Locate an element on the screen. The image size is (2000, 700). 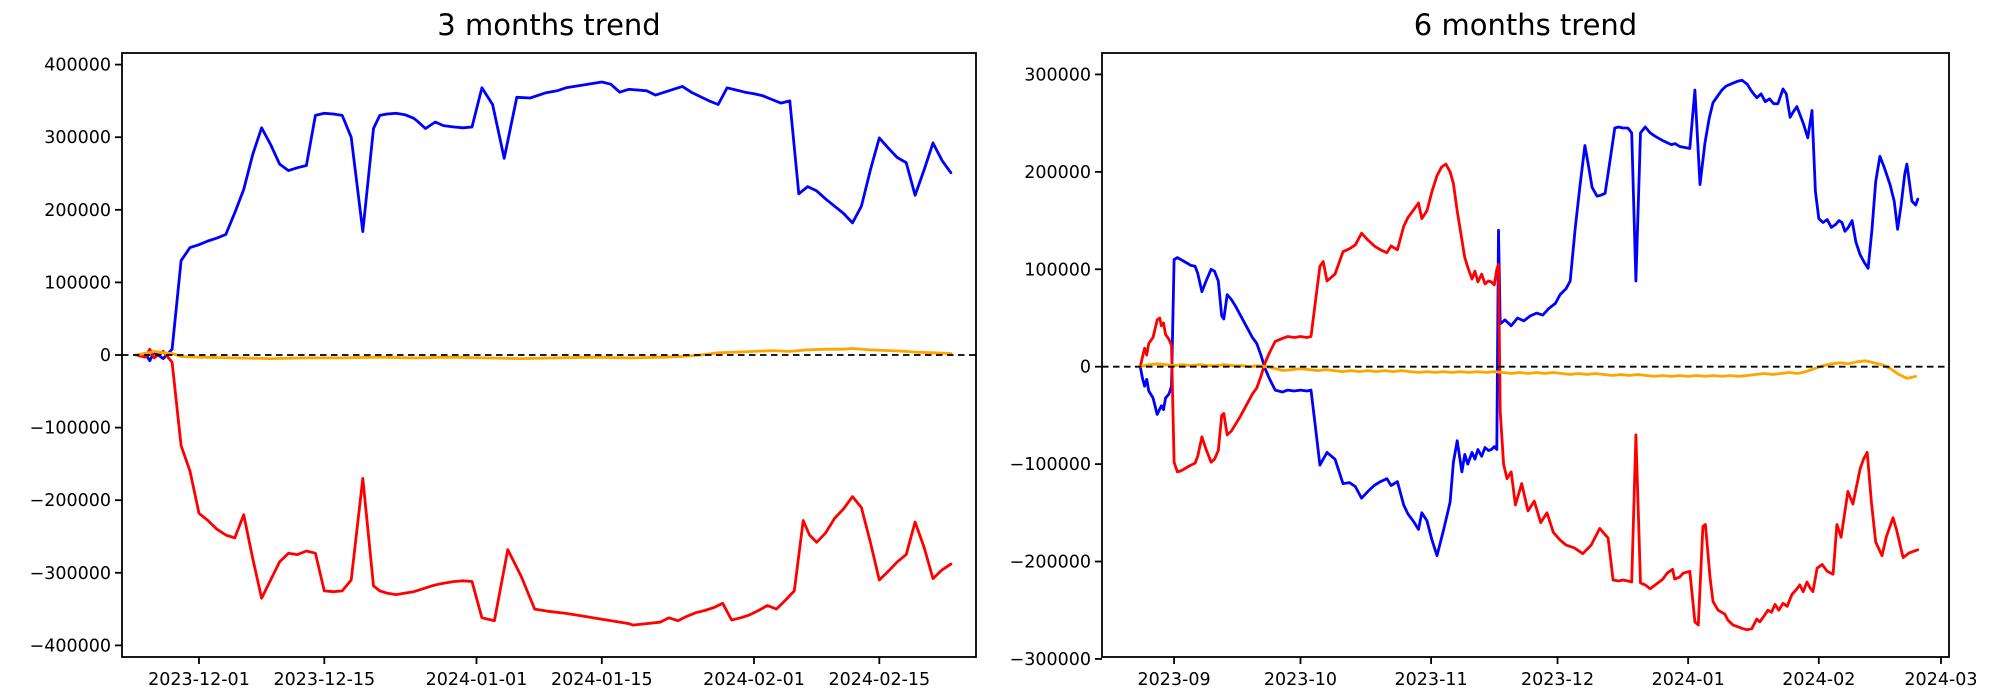
series-line-orange-trend-6m is located at coordinates (1528, 369).